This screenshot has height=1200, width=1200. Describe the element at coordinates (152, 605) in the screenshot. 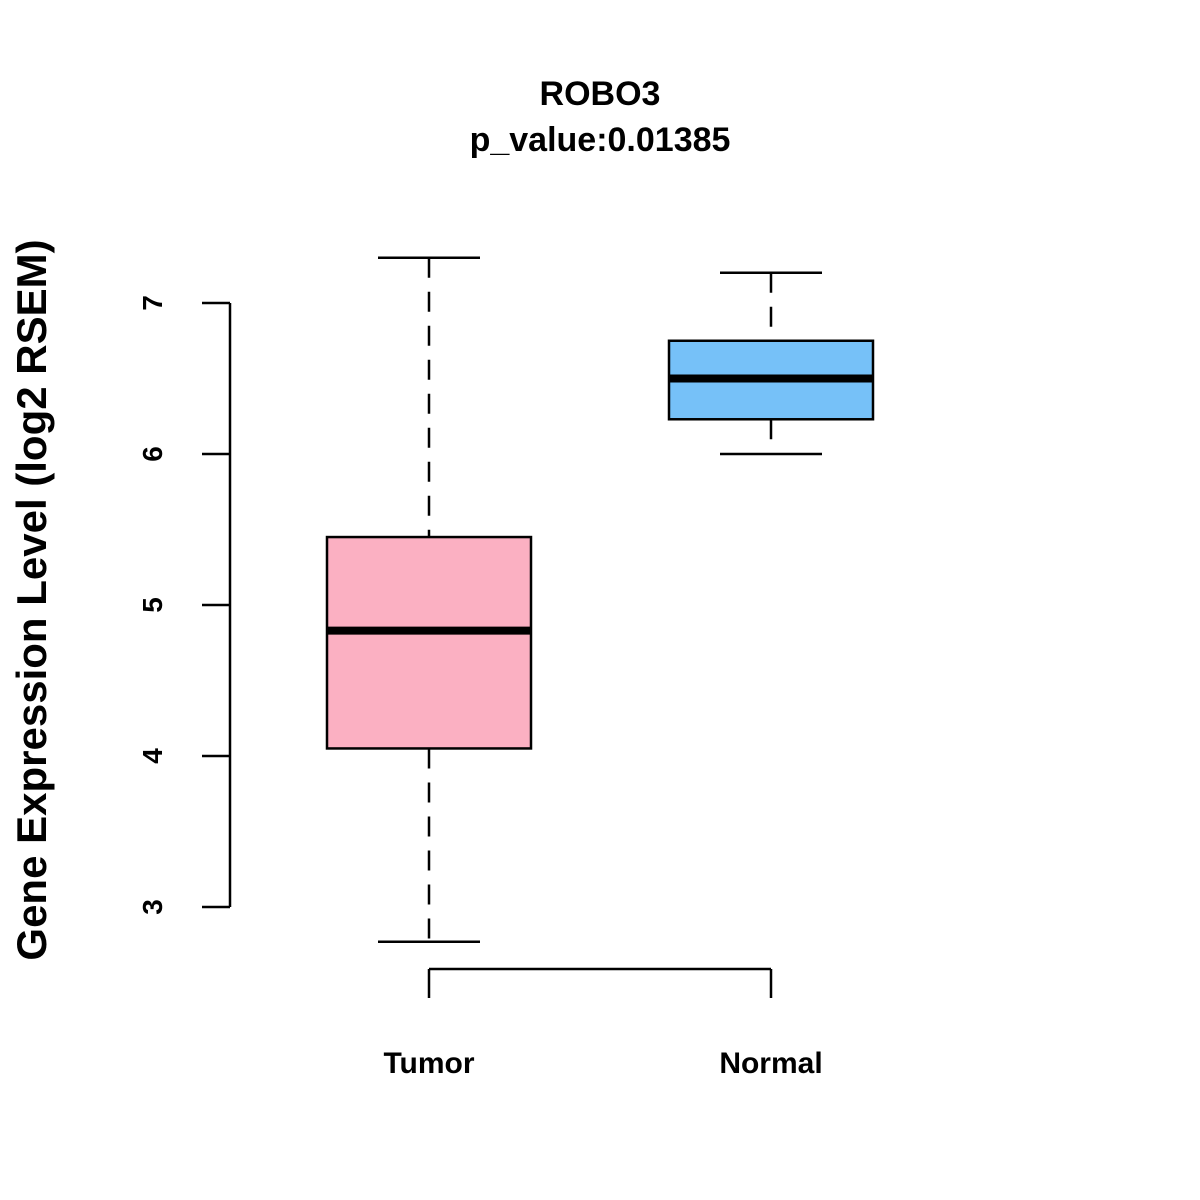

I see `y-tick-label: 5` at that location.